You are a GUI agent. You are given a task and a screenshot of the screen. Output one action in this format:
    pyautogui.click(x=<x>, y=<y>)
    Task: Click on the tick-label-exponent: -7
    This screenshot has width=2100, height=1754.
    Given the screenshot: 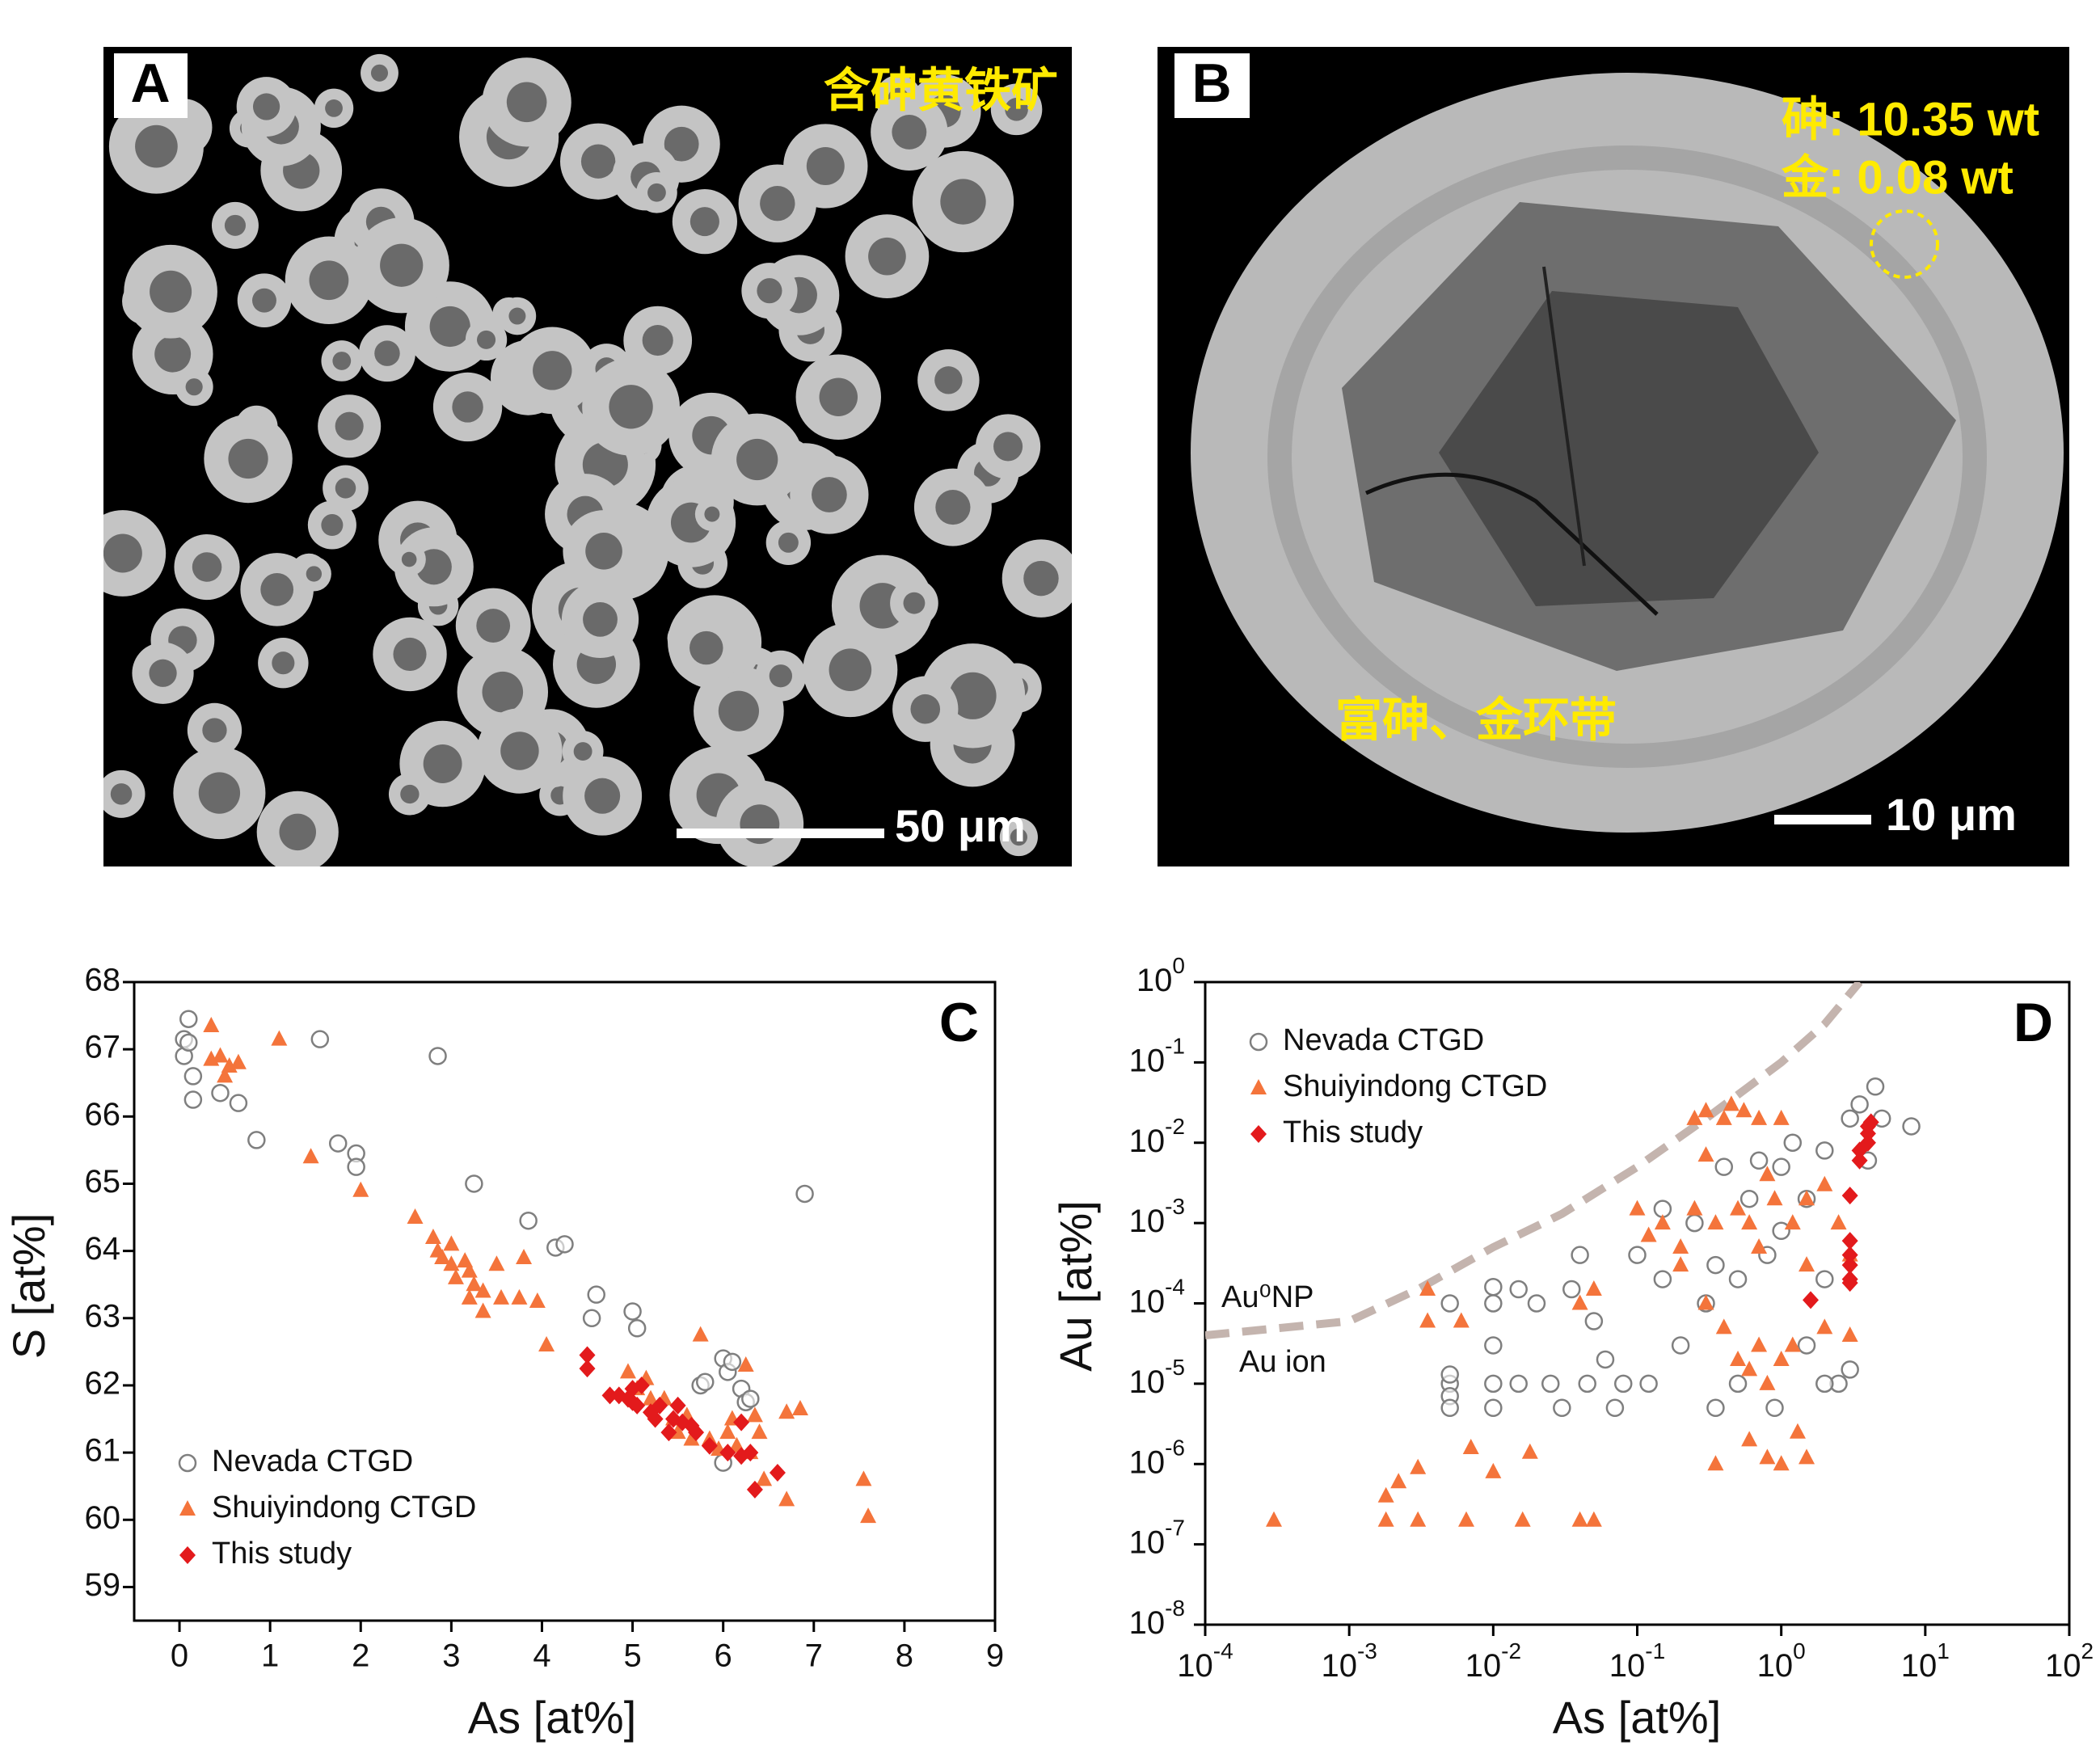 What is the action you would take?
    pyautogui.click(x=1175, y=1528)
    